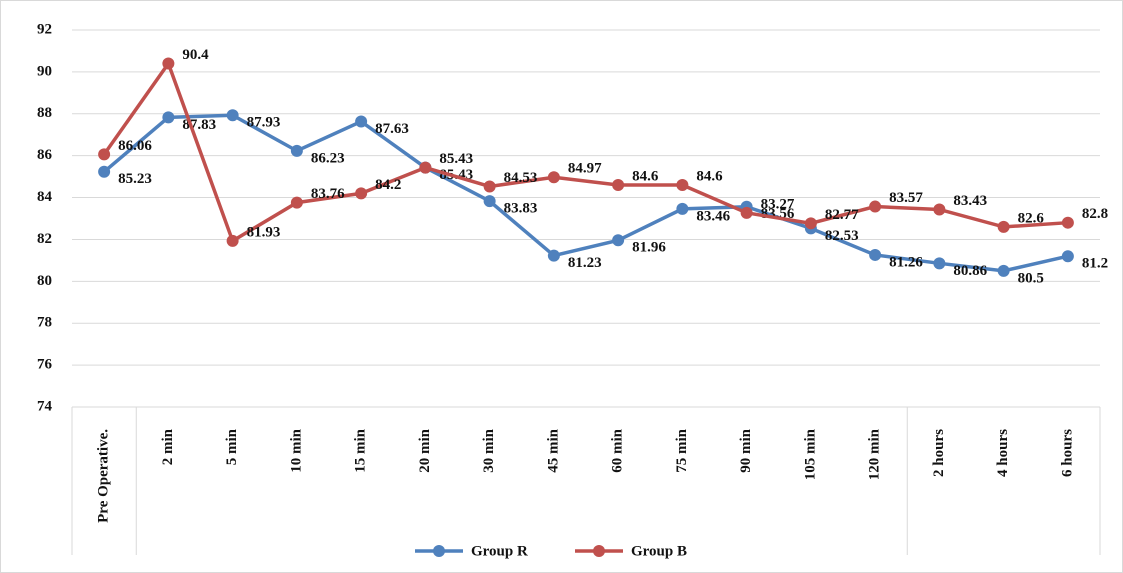  Describe the element at coordinates (810, 454) in the screenshot. I see `x-tick-label: 105 min` at that location.